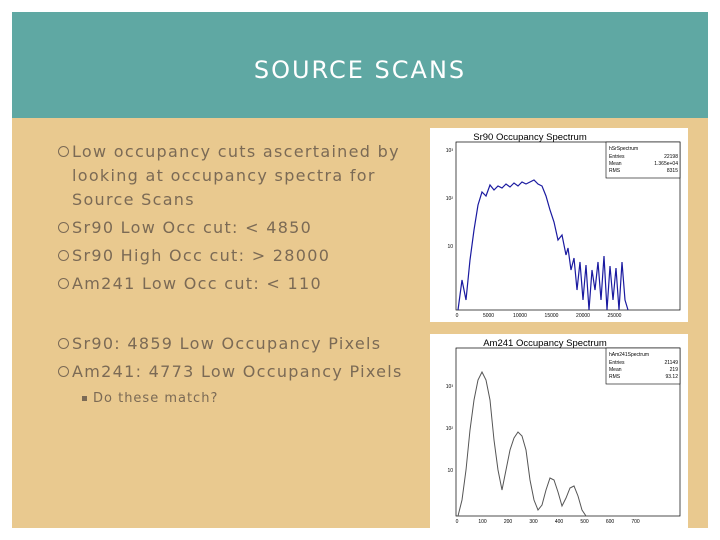  Describe the element at coordinates (150, 398) in the screenshot. I see `sub-bullet: Do these match?` at that location.